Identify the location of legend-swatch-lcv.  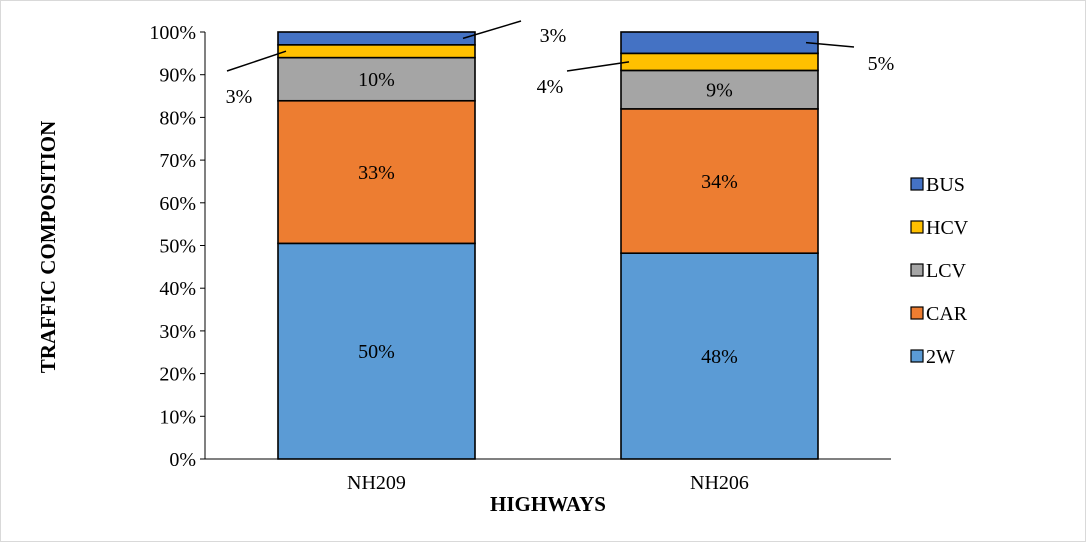
(917, 270).